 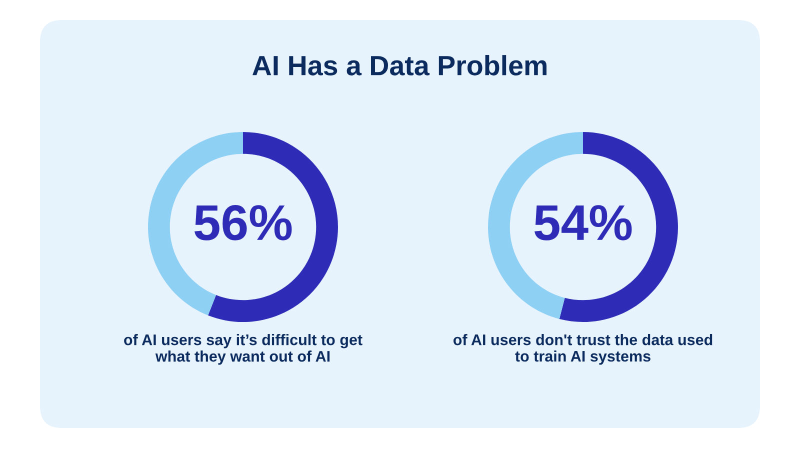 I want to click on text: AI Has a Data Problem, so click(x=399, y=65).